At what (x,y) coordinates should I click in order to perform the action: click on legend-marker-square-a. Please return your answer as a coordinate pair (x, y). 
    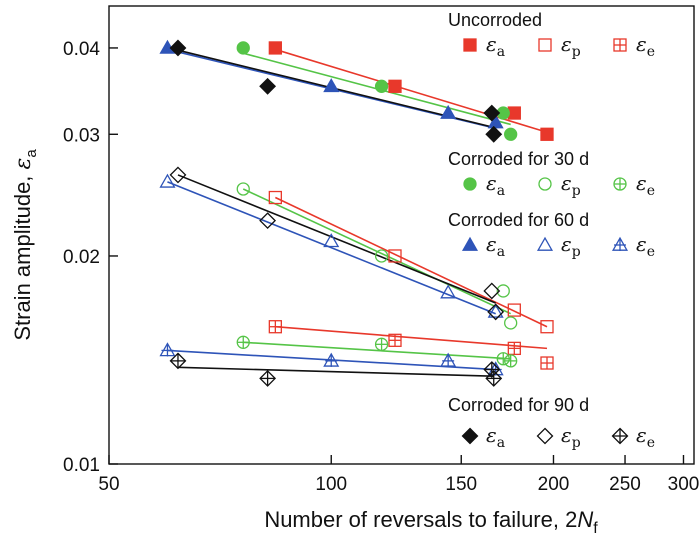
    Looking at the image, I should click on (470, 45).